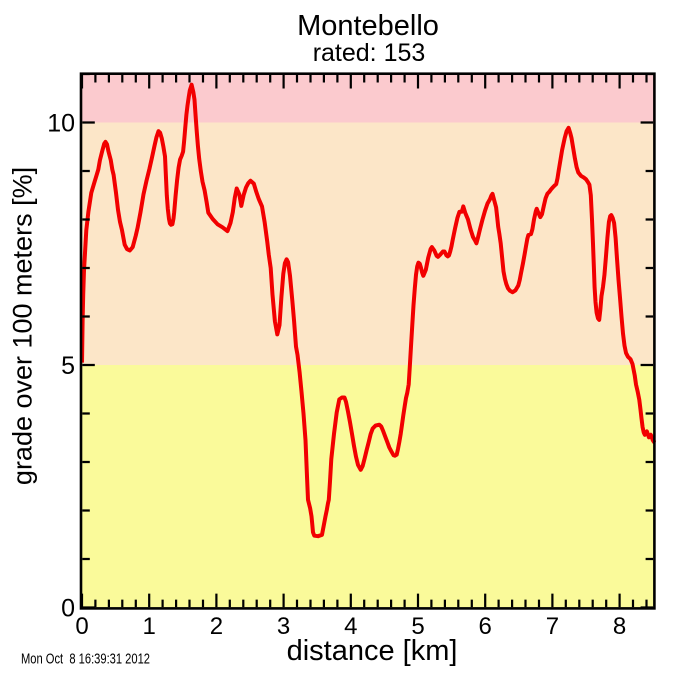 This screenshot has width=675, height=675. What do you see at coordinates (23, 326) in the screenshot?
I see `svg-text: grade over 100 meters [%]` at bounding box center [23, 326].